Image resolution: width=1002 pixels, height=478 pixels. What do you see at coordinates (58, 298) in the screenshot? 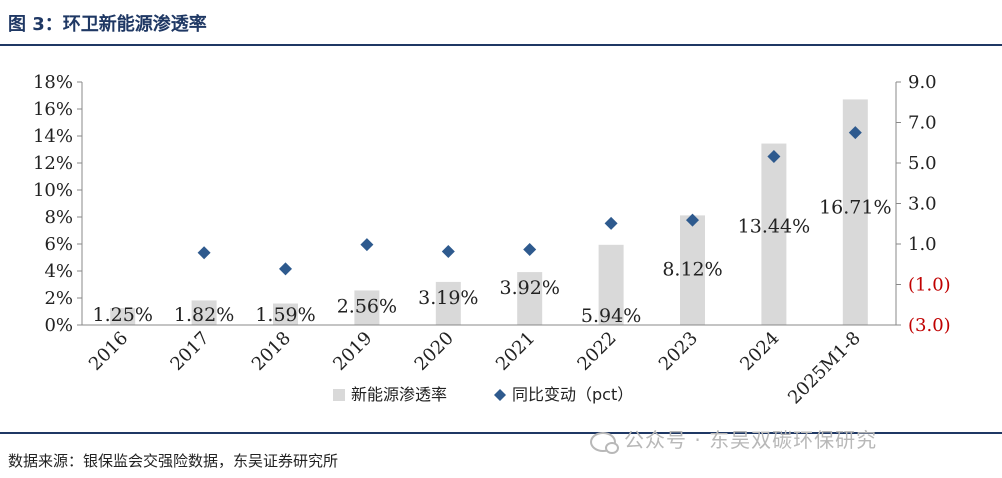
I see `left-tick-label: 2%` at bounding box center [58, 298].